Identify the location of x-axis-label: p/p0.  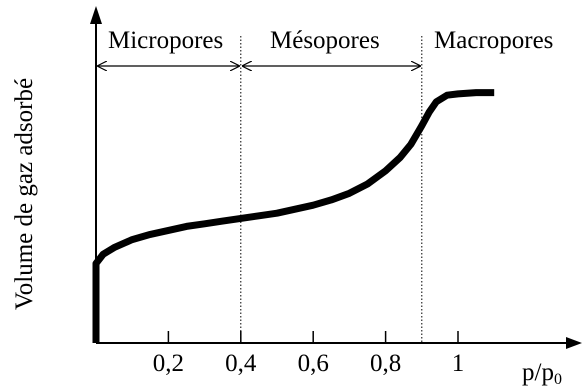
(542, 373).